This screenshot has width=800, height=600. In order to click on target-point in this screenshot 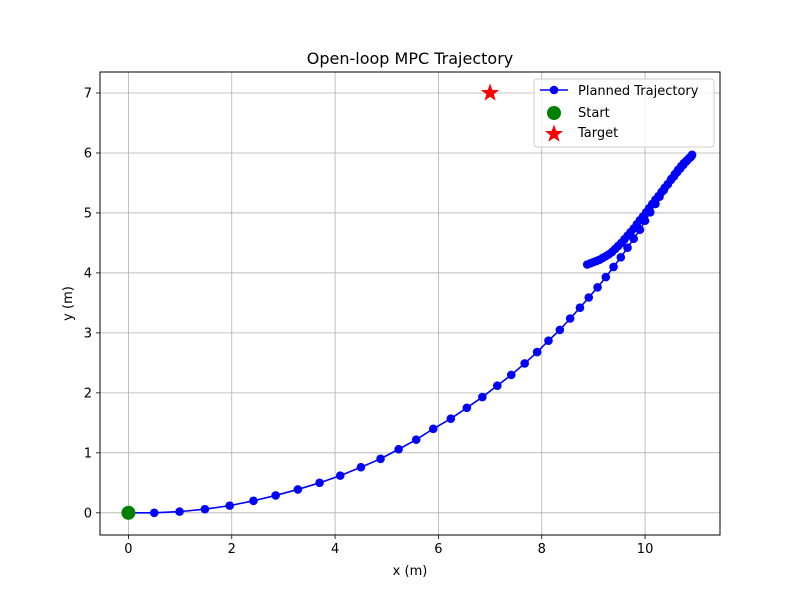, I will do `click(490, 92)`.